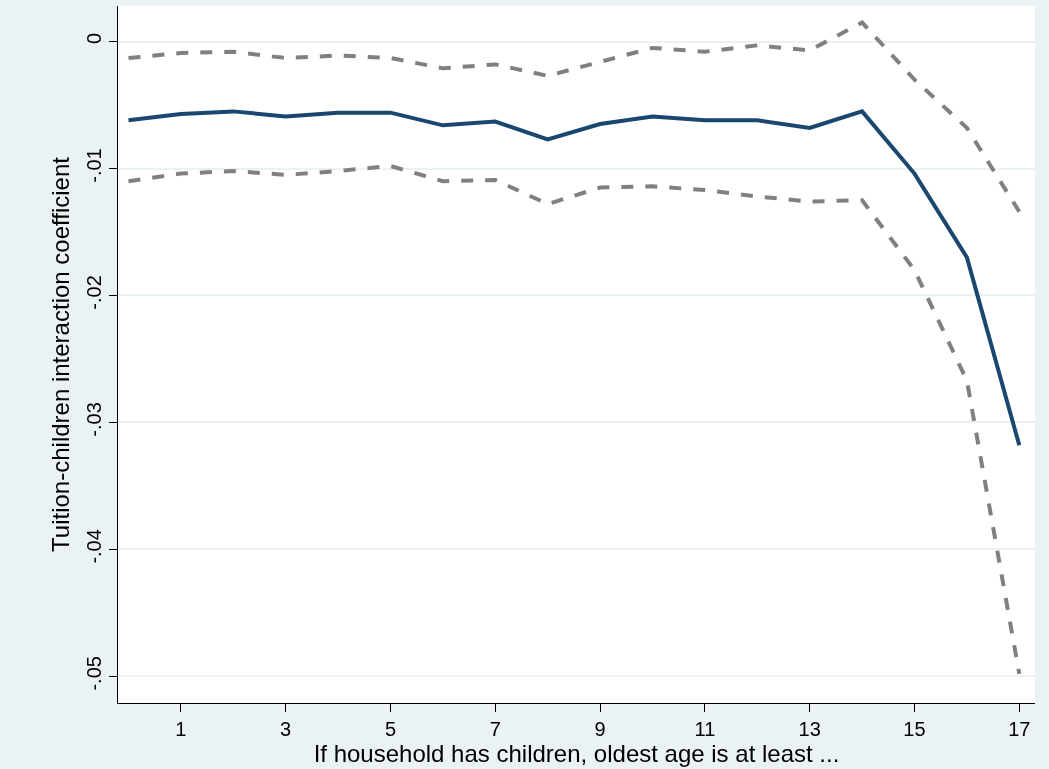 This screenshot has height=769, width=1049. What do you see at coordinates (94, 546) in the screenshot?
I see `y-tick-label: -.04` at bounding box center [94, 546].